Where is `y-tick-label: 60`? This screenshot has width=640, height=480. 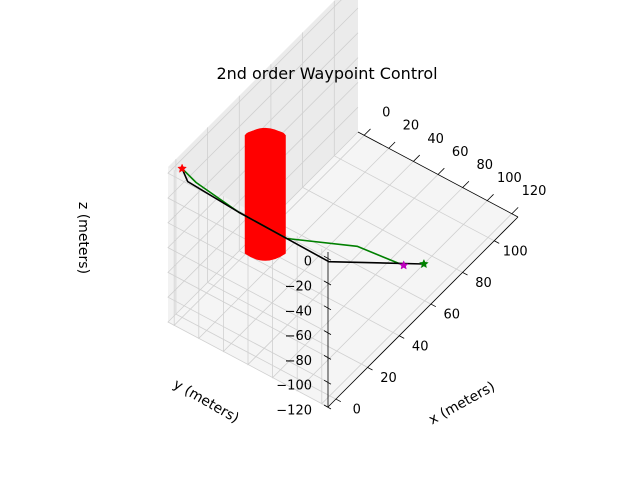
y-tick-label: 60 is located at coordinates (460, 152).